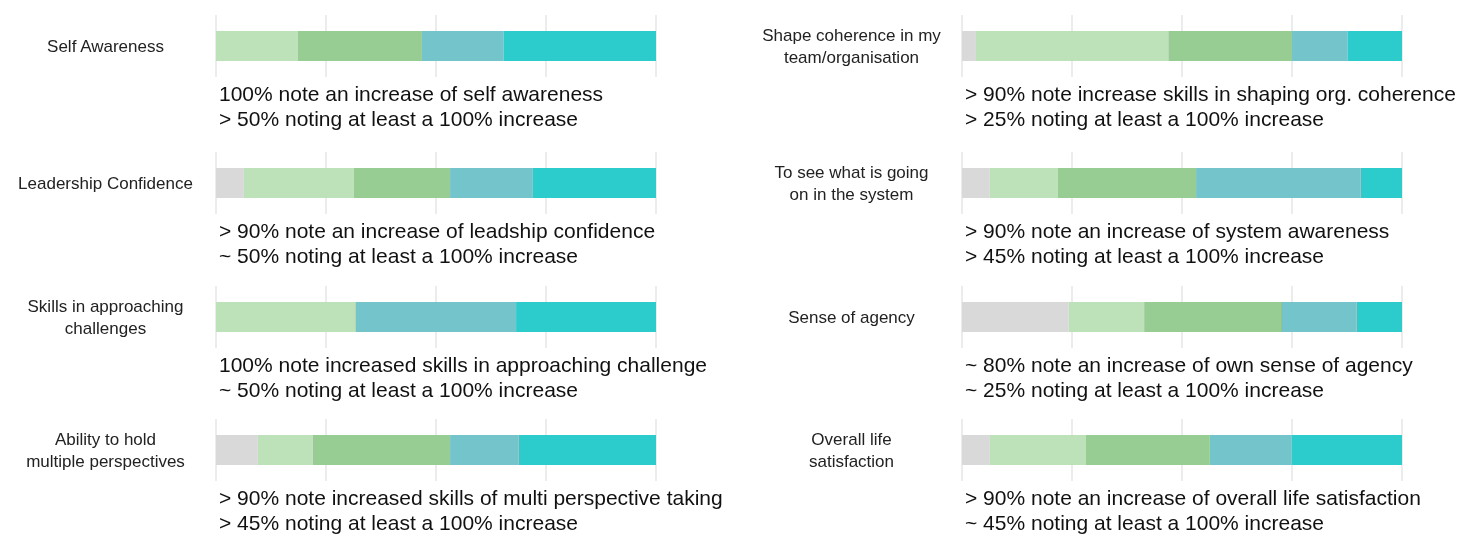 This screenshot has width=1479, height=537. What do you see at coordinates (1193, 497) in the screenshot?
I see `text: > 90% note an increase of overall life satisfaction` at bounding box center [1193, 497].